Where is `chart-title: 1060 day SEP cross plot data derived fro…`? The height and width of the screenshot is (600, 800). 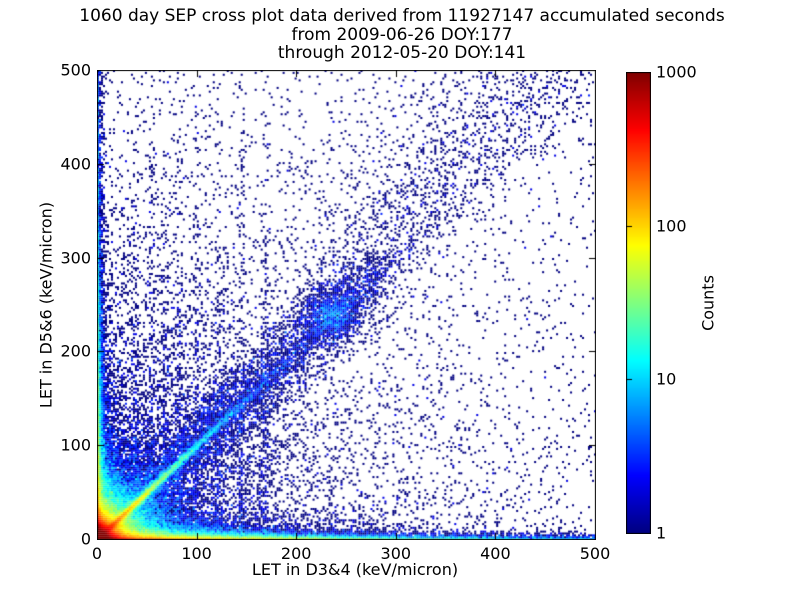
chart-title: 1060 day SEP cross plot data derived fro… is located at coordinates (401, 35).